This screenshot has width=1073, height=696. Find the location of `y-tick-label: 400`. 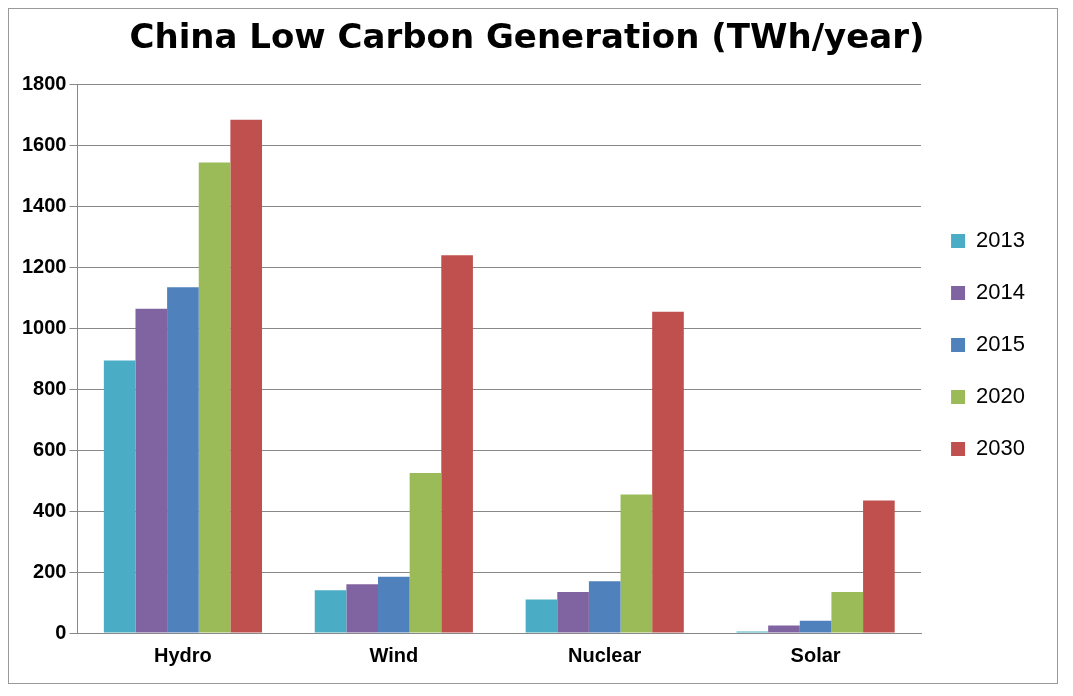

y-tick-label: 400 is located at coordinates (50, 509).